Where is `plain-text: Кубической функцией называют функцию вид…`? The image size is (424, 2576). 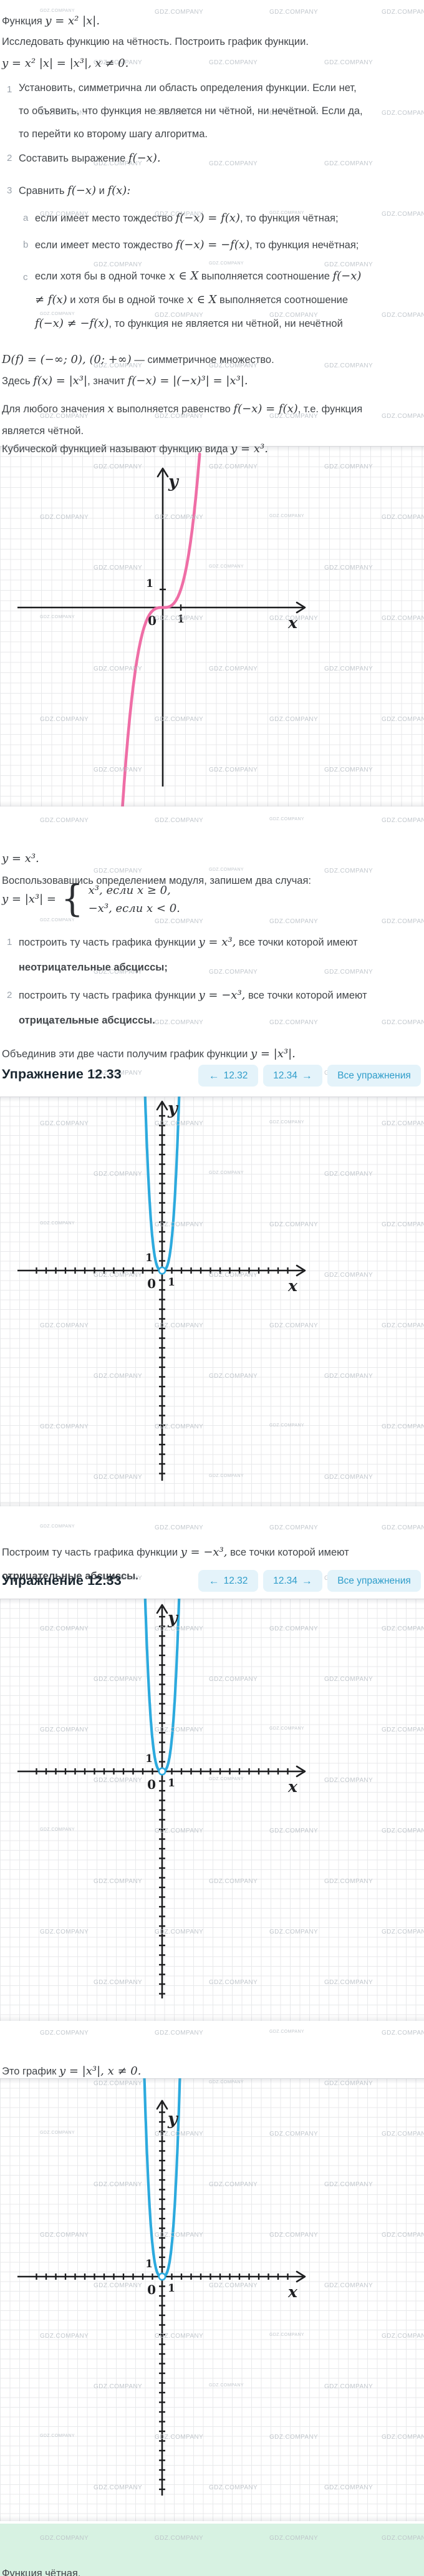
plain-text: Кубической функцией называют функцию вид… is located at coordinates (116, 449).